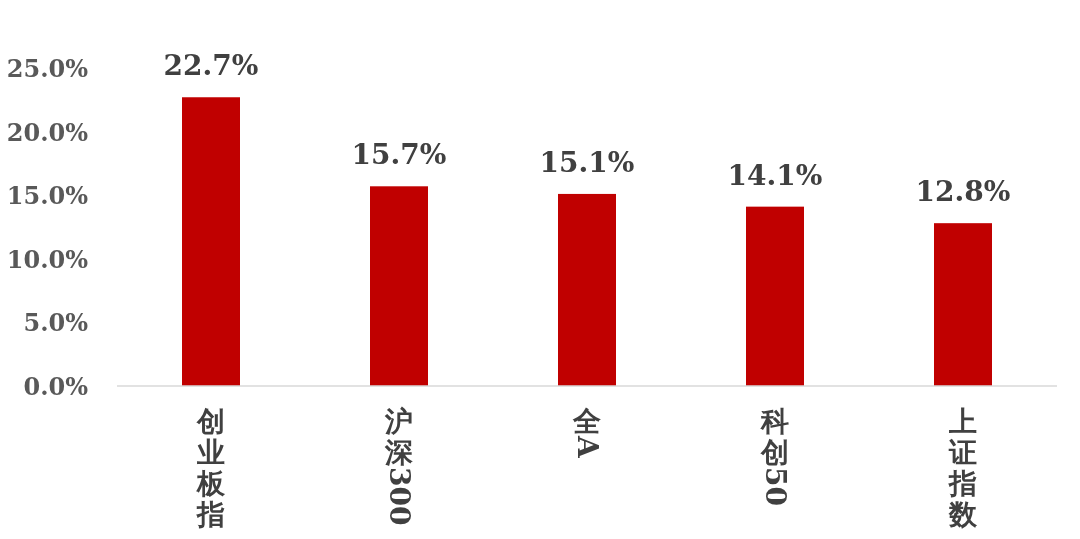  I want to click on y-tick-label: 25.0%, so click(47, 68).